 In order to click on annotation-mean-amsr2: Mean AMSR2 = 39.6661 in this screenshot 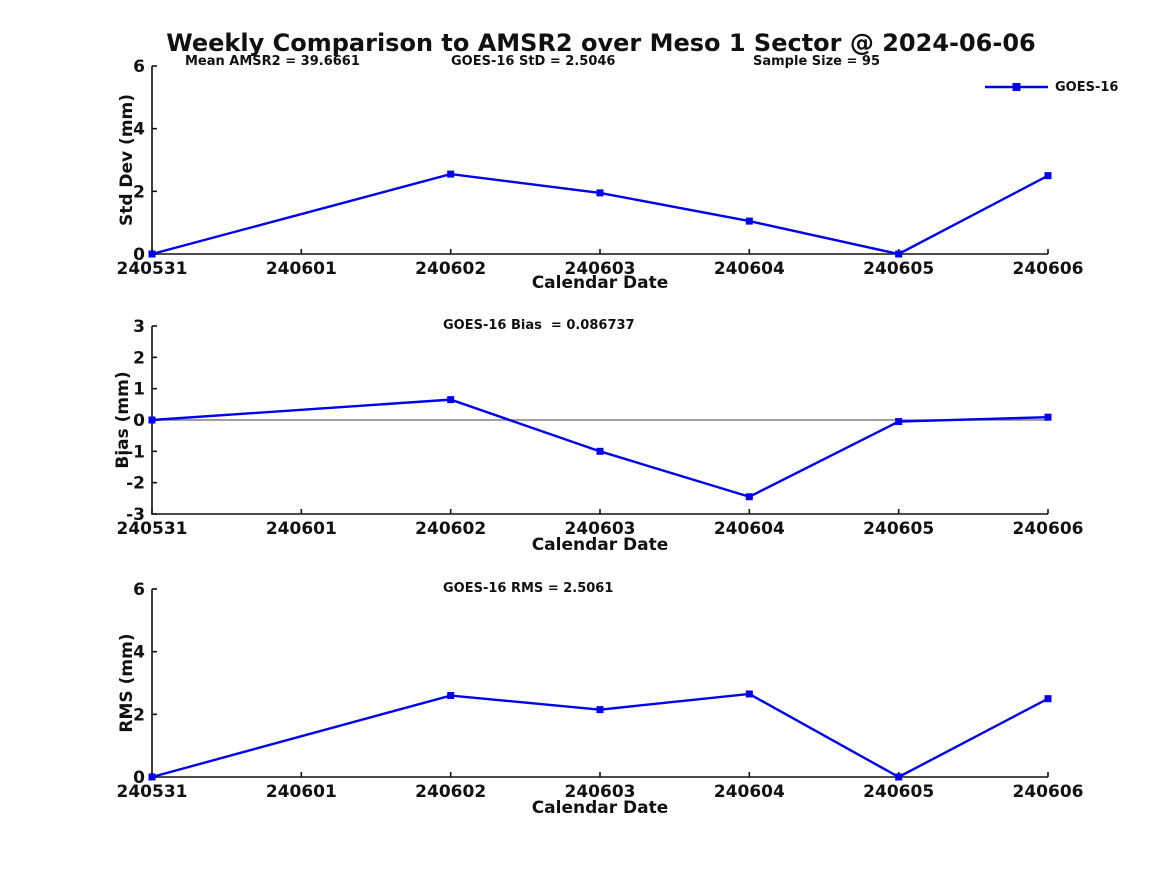, I will do `click(272, 61)`.